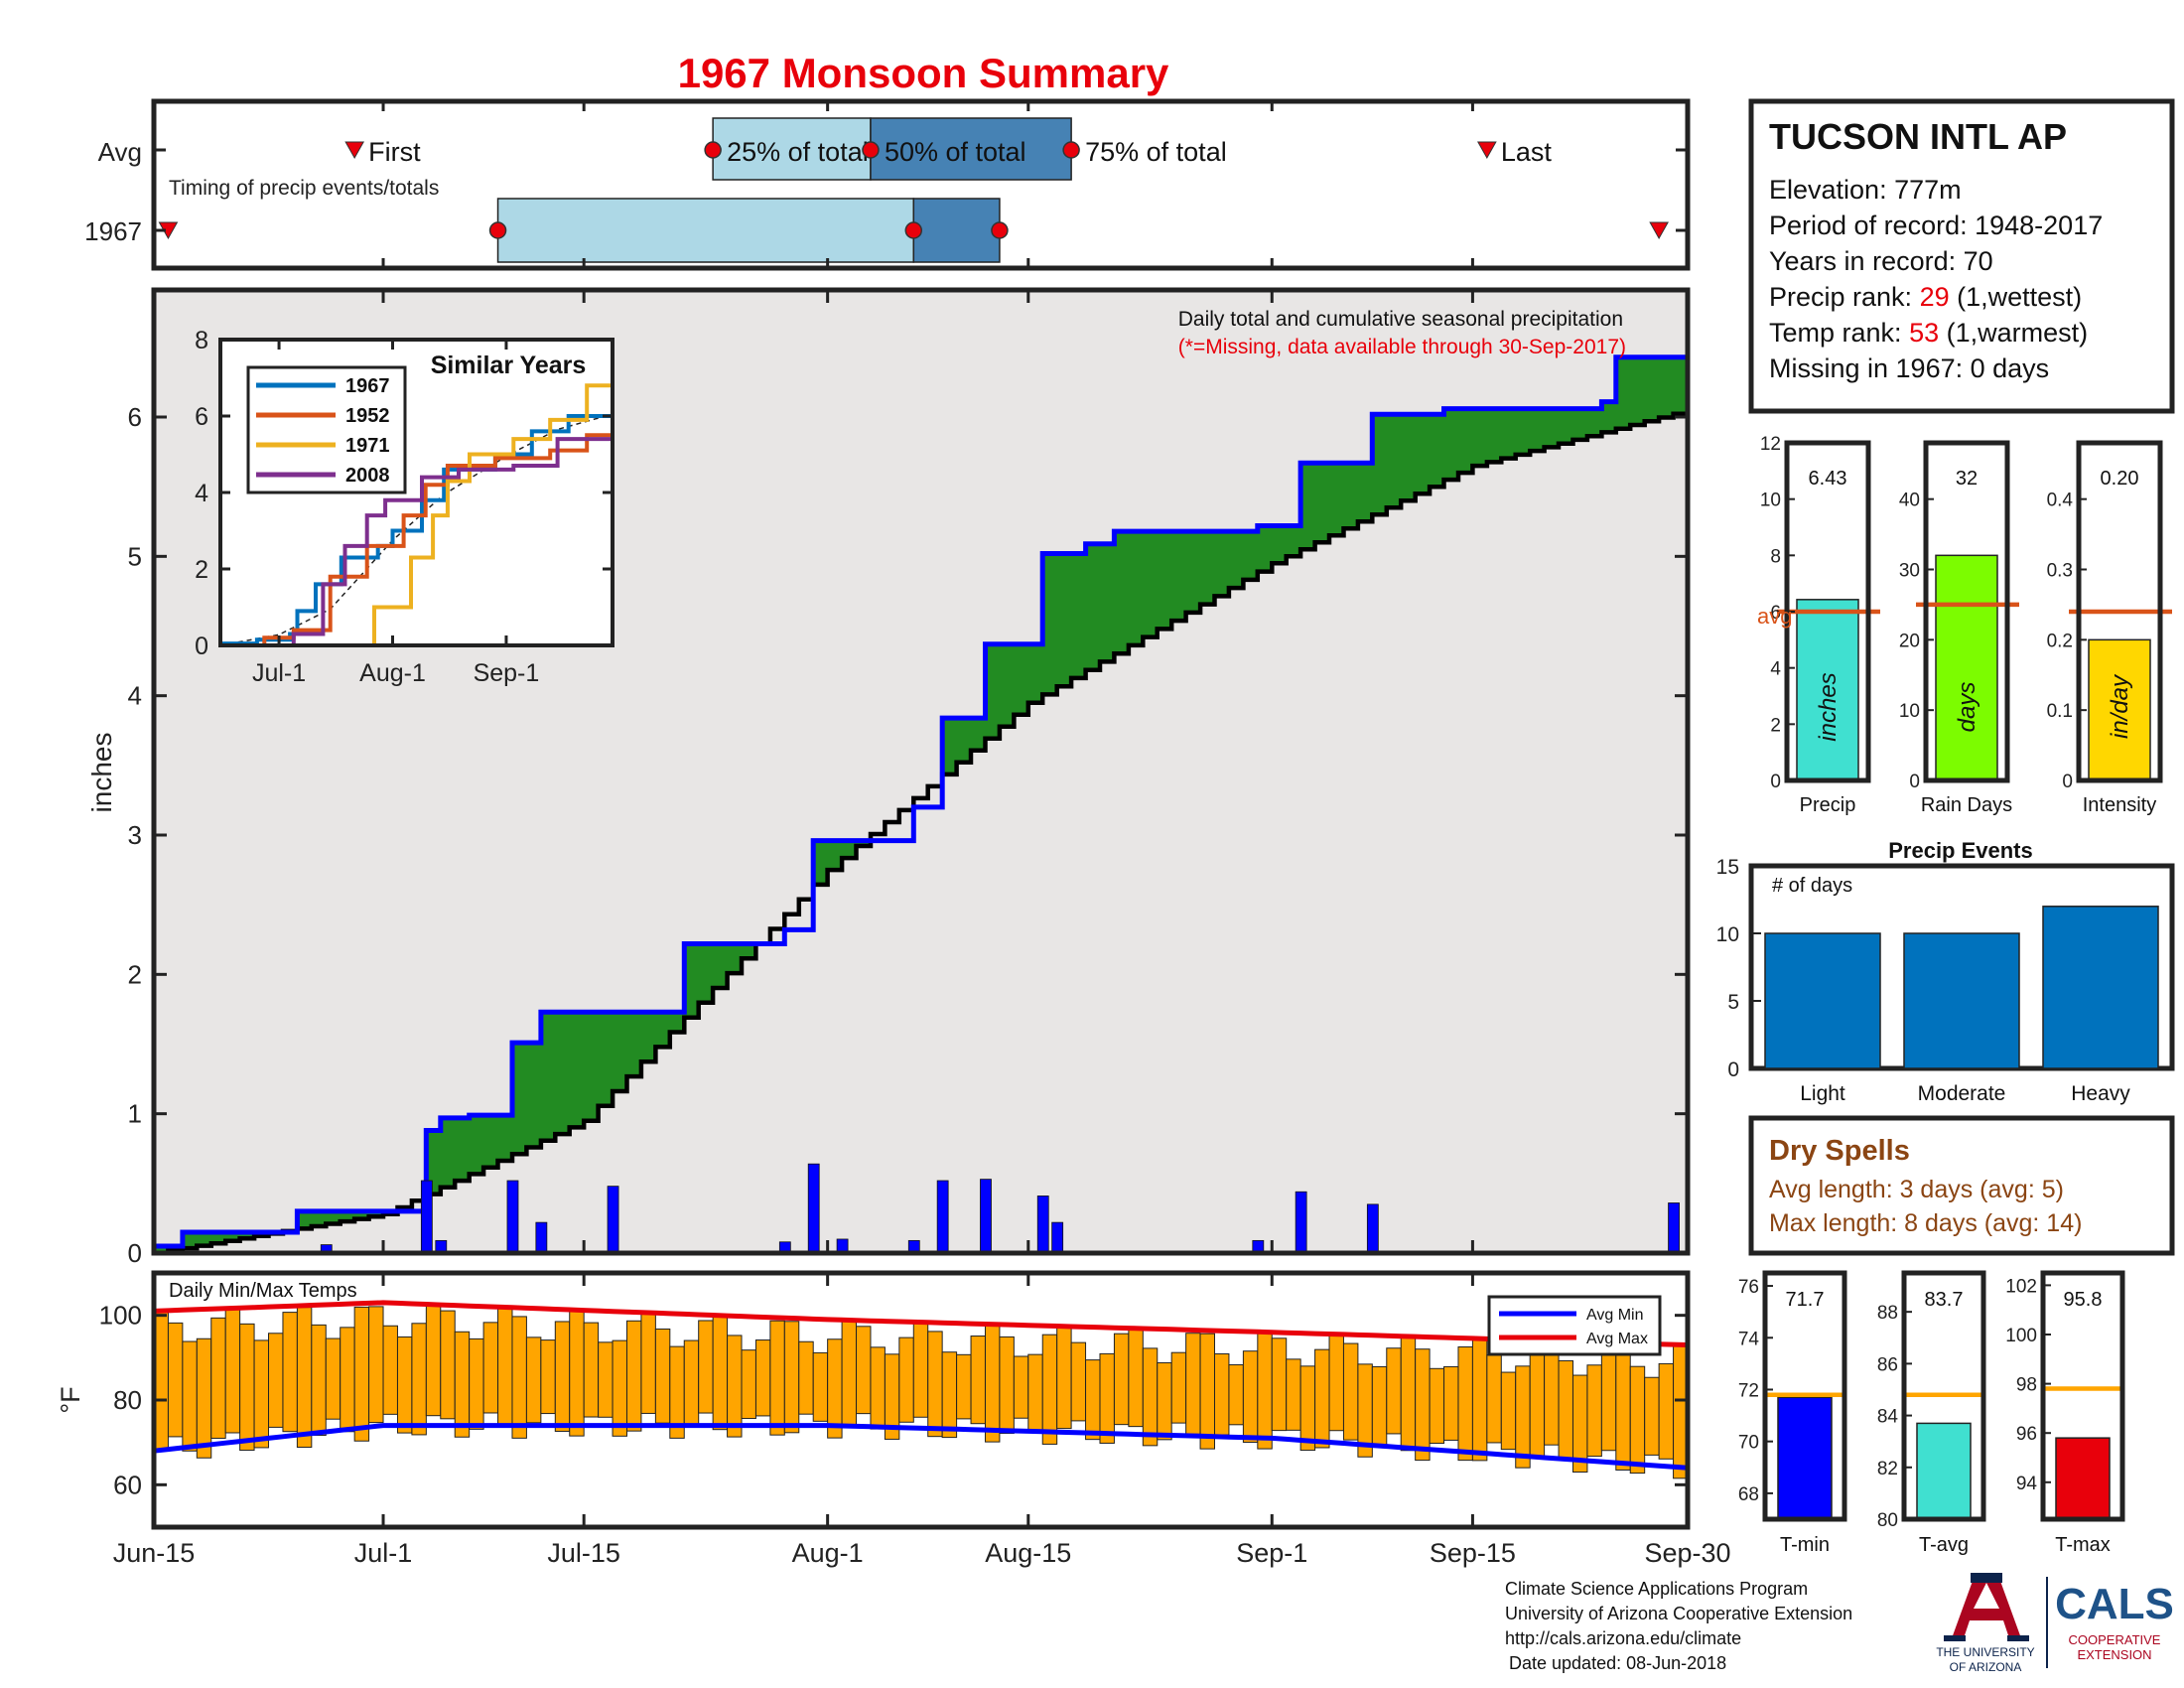  I want to click on inset-legend-label-1967: 1967, so click(367, 386).